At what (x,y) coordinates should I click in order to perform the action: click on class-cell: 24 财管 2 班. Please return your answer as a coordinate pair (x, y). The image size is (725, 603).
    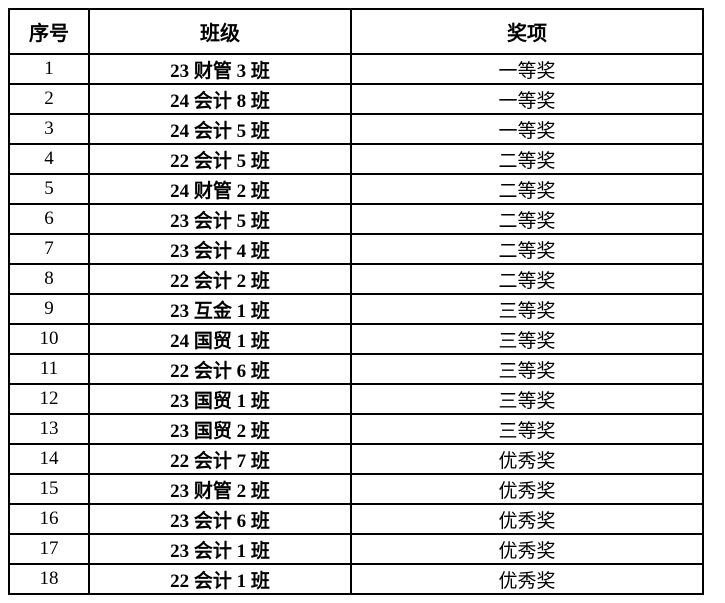
    Looking at the image, I should click on (220, 189).